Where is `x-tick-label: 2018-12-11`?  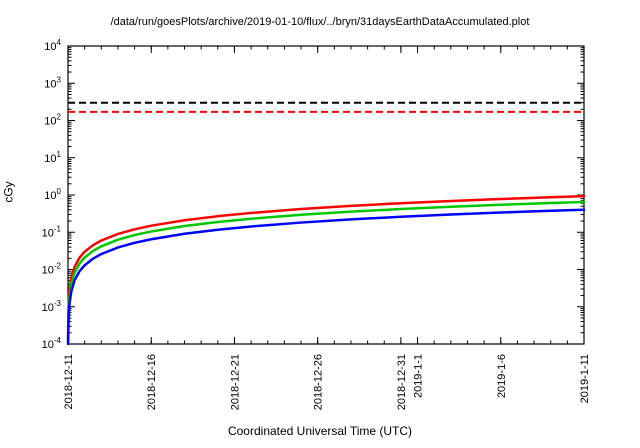
x-tick-label: 2018-12-11 is located at coordinates (69, 381).